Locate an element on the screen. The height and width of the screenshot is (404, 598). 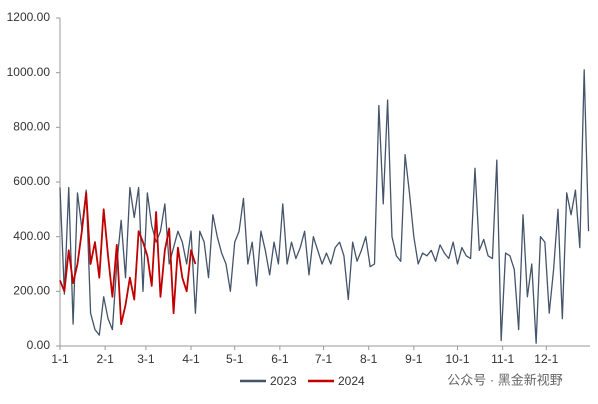
x-tick-label: 4-1 is located at coordinates (191, 359).